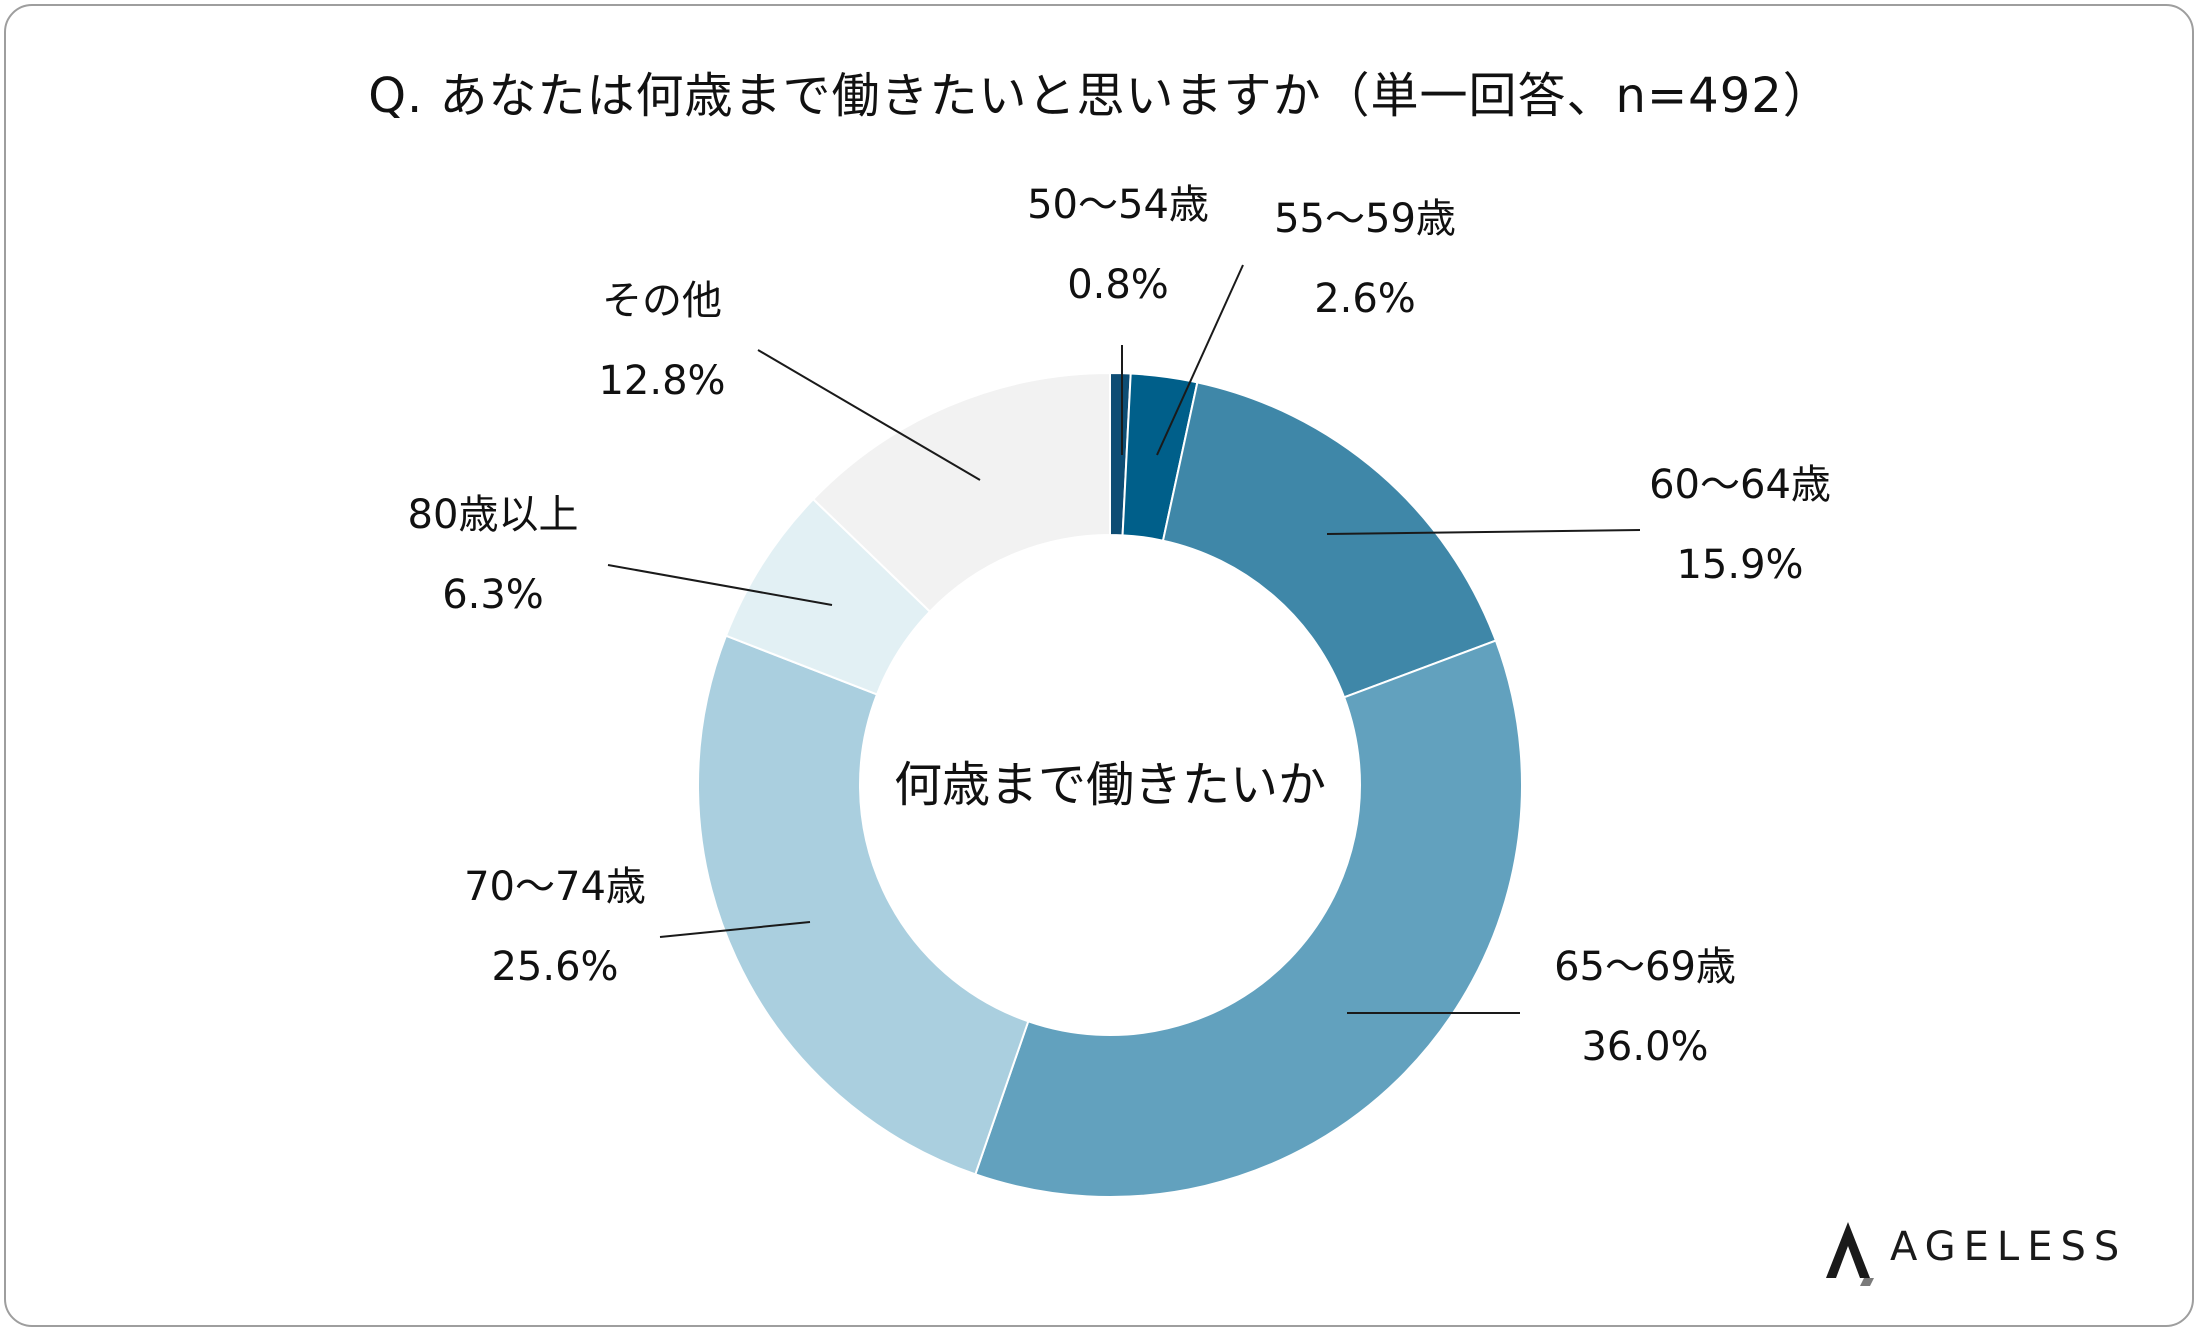  I want to click on center-label: 何歳まで働きたいか, so click(1110, 785).